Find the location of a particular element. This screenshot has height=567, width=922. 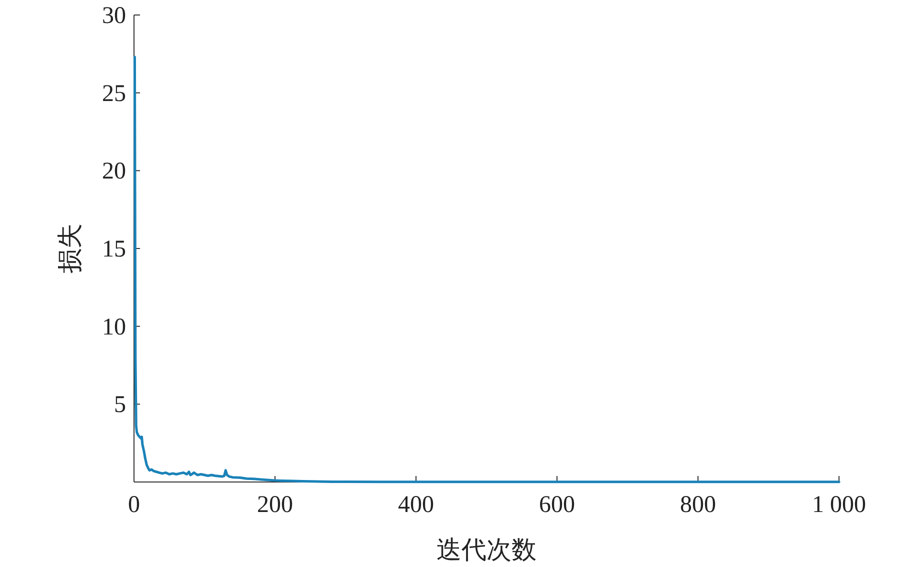

x-tick-label: 200 is located at coordinates (275, 505).